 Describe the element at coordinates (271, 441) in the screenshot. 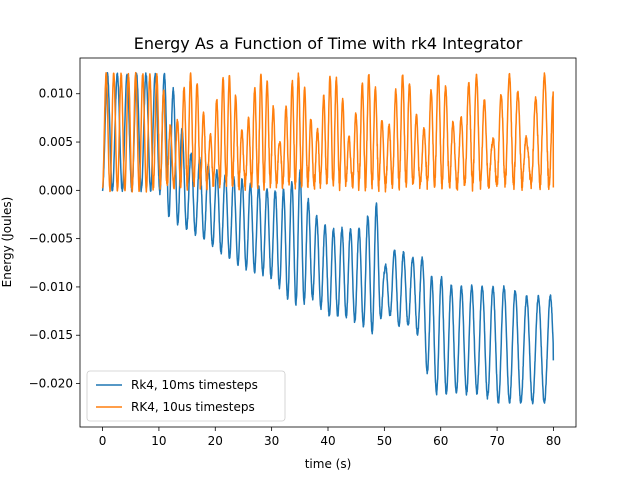

I see `x-tick-label: 30` at that location.